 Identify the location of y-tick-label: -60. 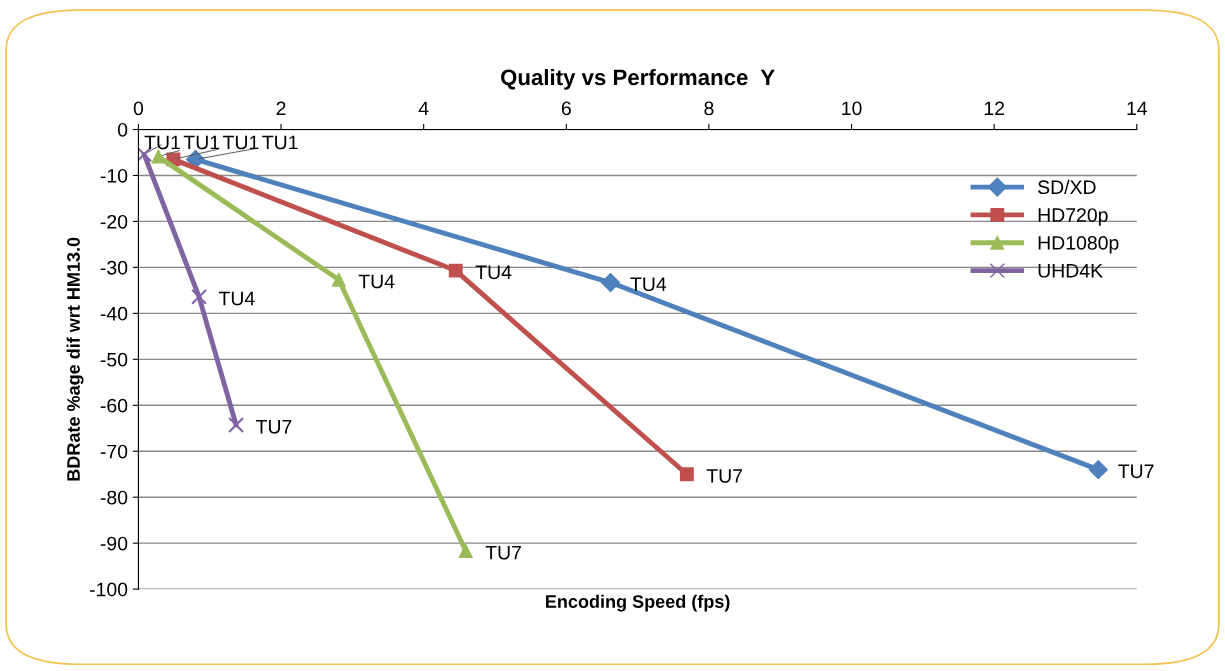
(114, 405).